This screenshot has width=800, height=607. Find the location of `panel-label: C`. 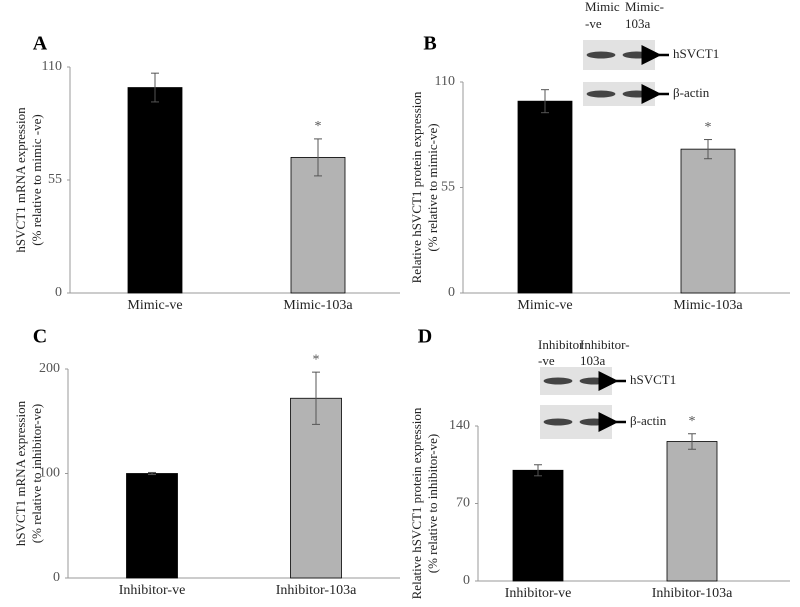

panel-label: C is located at coordinates (40, 337).